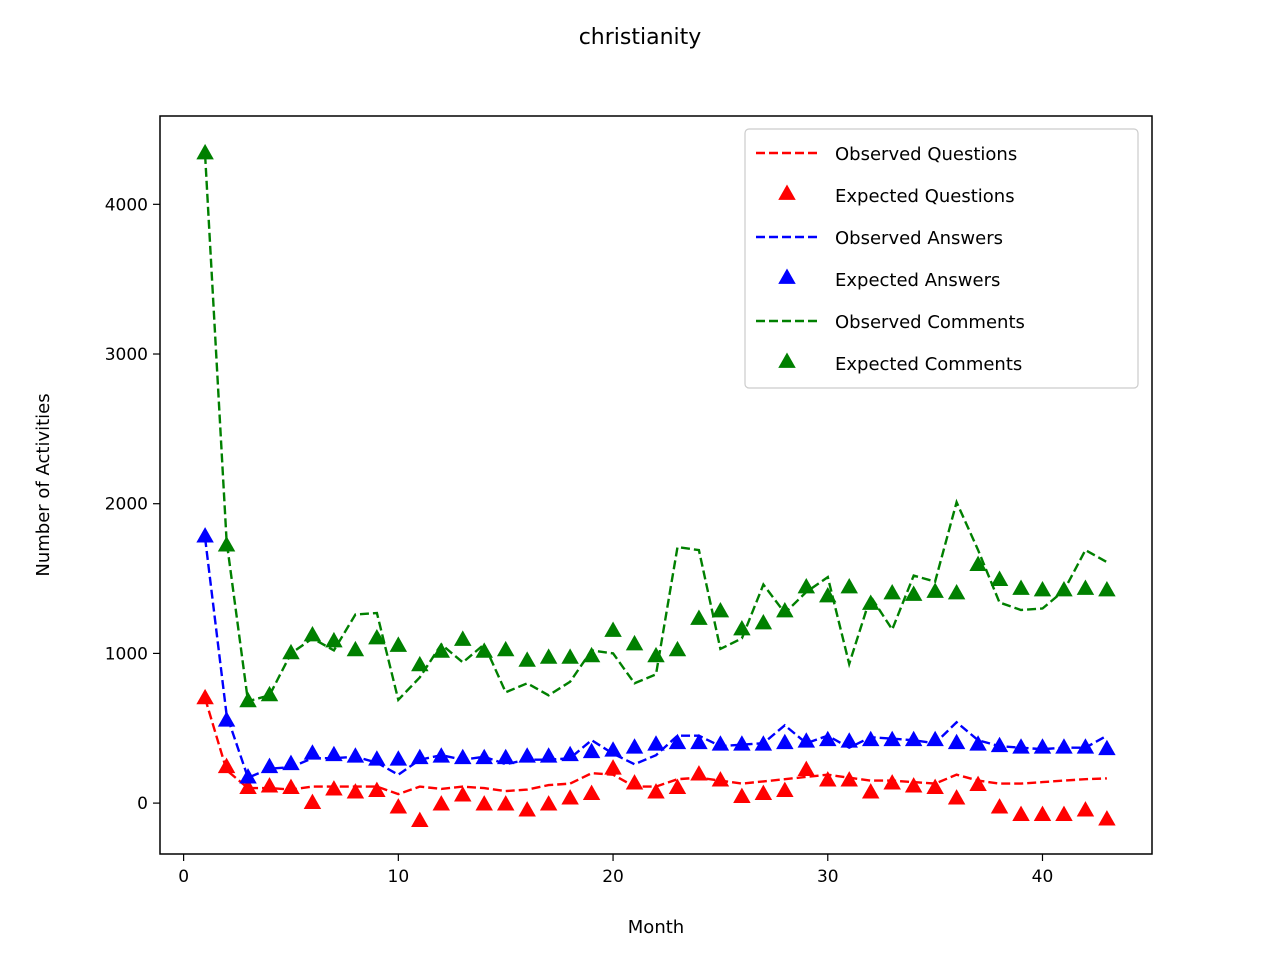  Describe the element at coordinates (613, 877) in the screenshot. I see `x-tick-label: 20` at that location.